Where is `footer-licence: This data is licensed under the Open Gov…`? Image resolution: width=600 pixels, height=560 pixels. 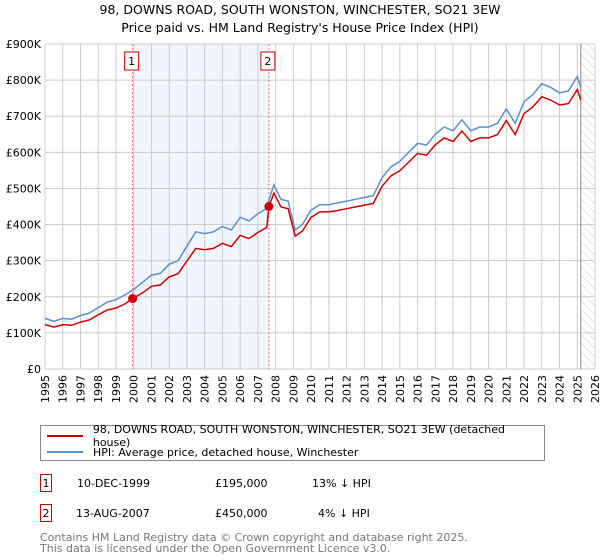 footer-licence: This data is licensed under the Open Gov… is located at coordinates (215, 548).